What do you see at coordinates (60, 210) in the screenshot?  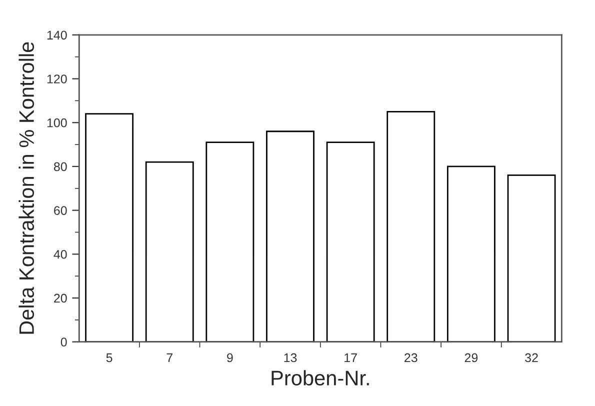 I see `y-tick-label: 60` at bounding box center [60, 210].